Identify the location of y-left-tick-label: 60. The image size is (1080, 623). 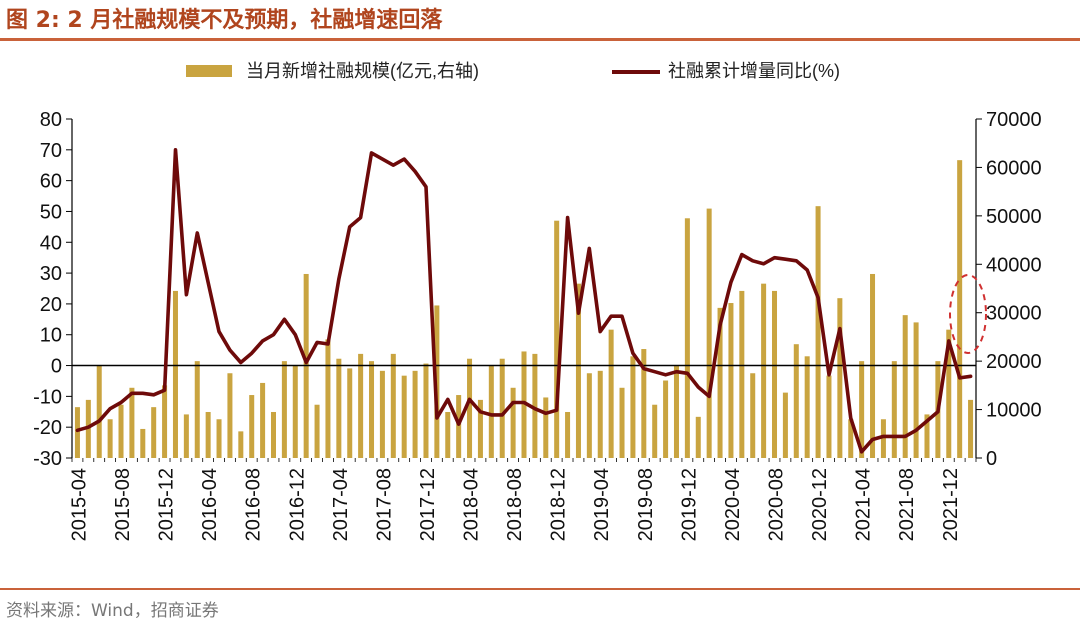
(51, 182).